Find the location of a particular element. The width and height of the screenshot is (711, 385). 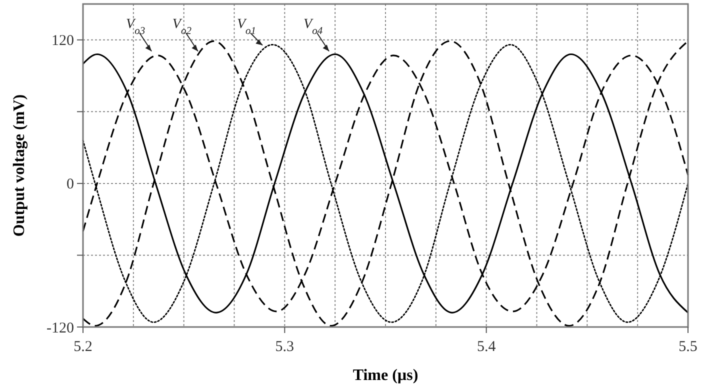

y-axis-title: Output voltage (mV) is located at coordinates (19, 165).